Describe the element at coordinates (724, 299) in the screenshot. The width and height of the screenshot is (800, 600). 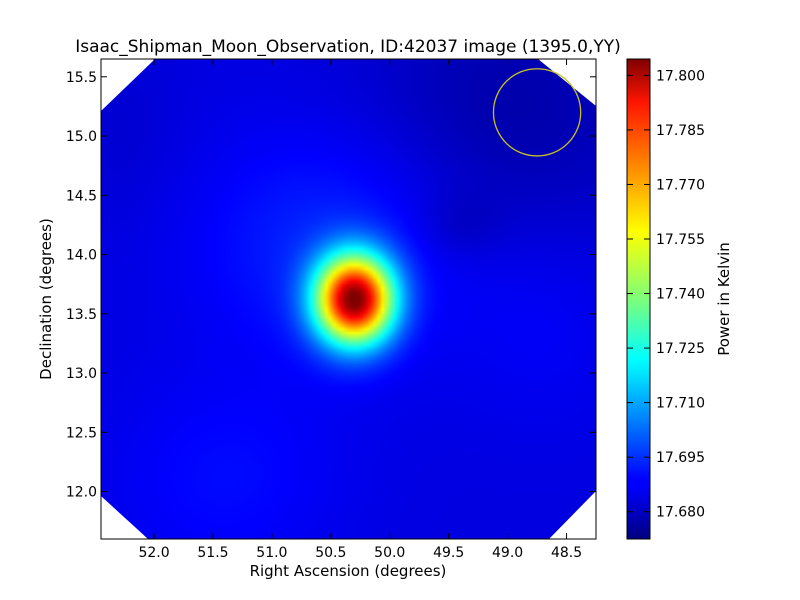
I see `colorbar-title: Power in Kelvin` at that location.